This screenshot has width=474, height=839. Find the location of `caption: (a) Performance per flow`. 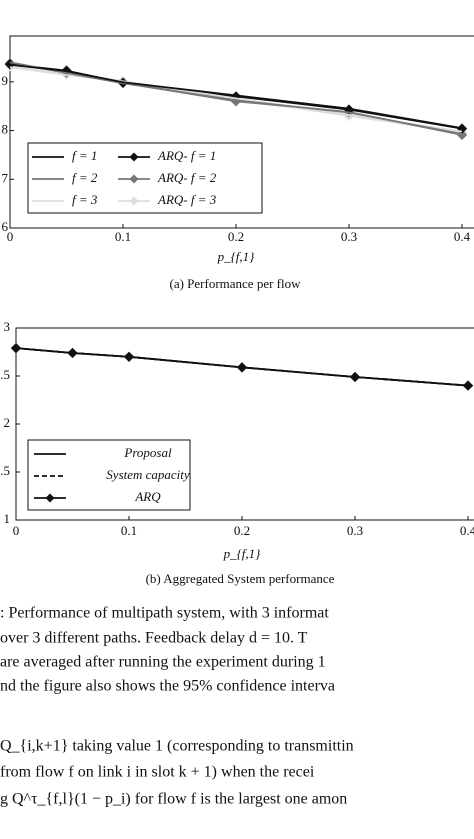

caption: (a) Performance per flow is located at coordinates (235, 283).